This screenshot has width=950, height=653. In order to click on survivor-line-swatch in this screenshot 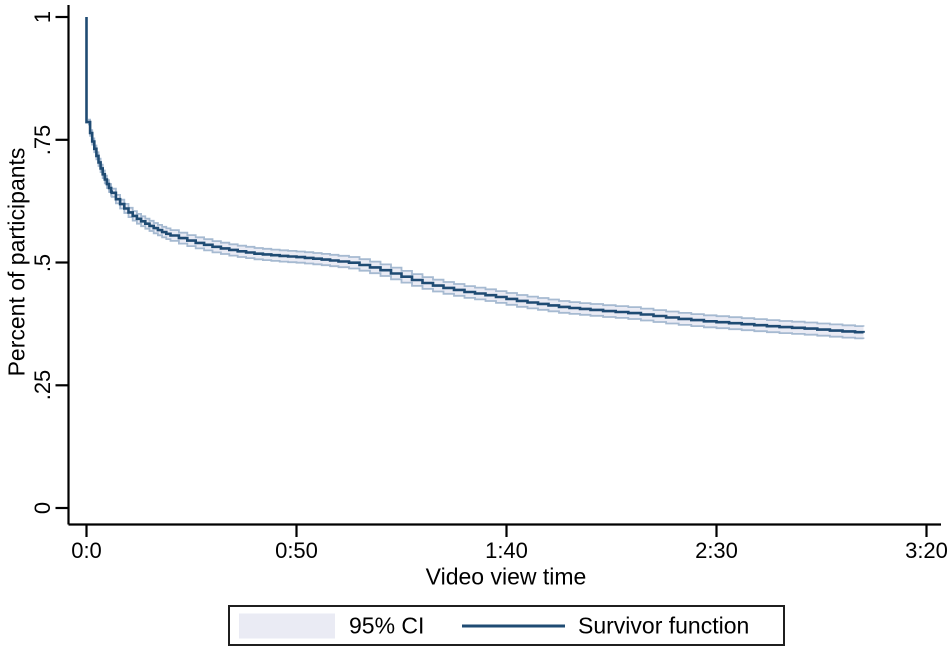, I will do `click(513, 625)`.